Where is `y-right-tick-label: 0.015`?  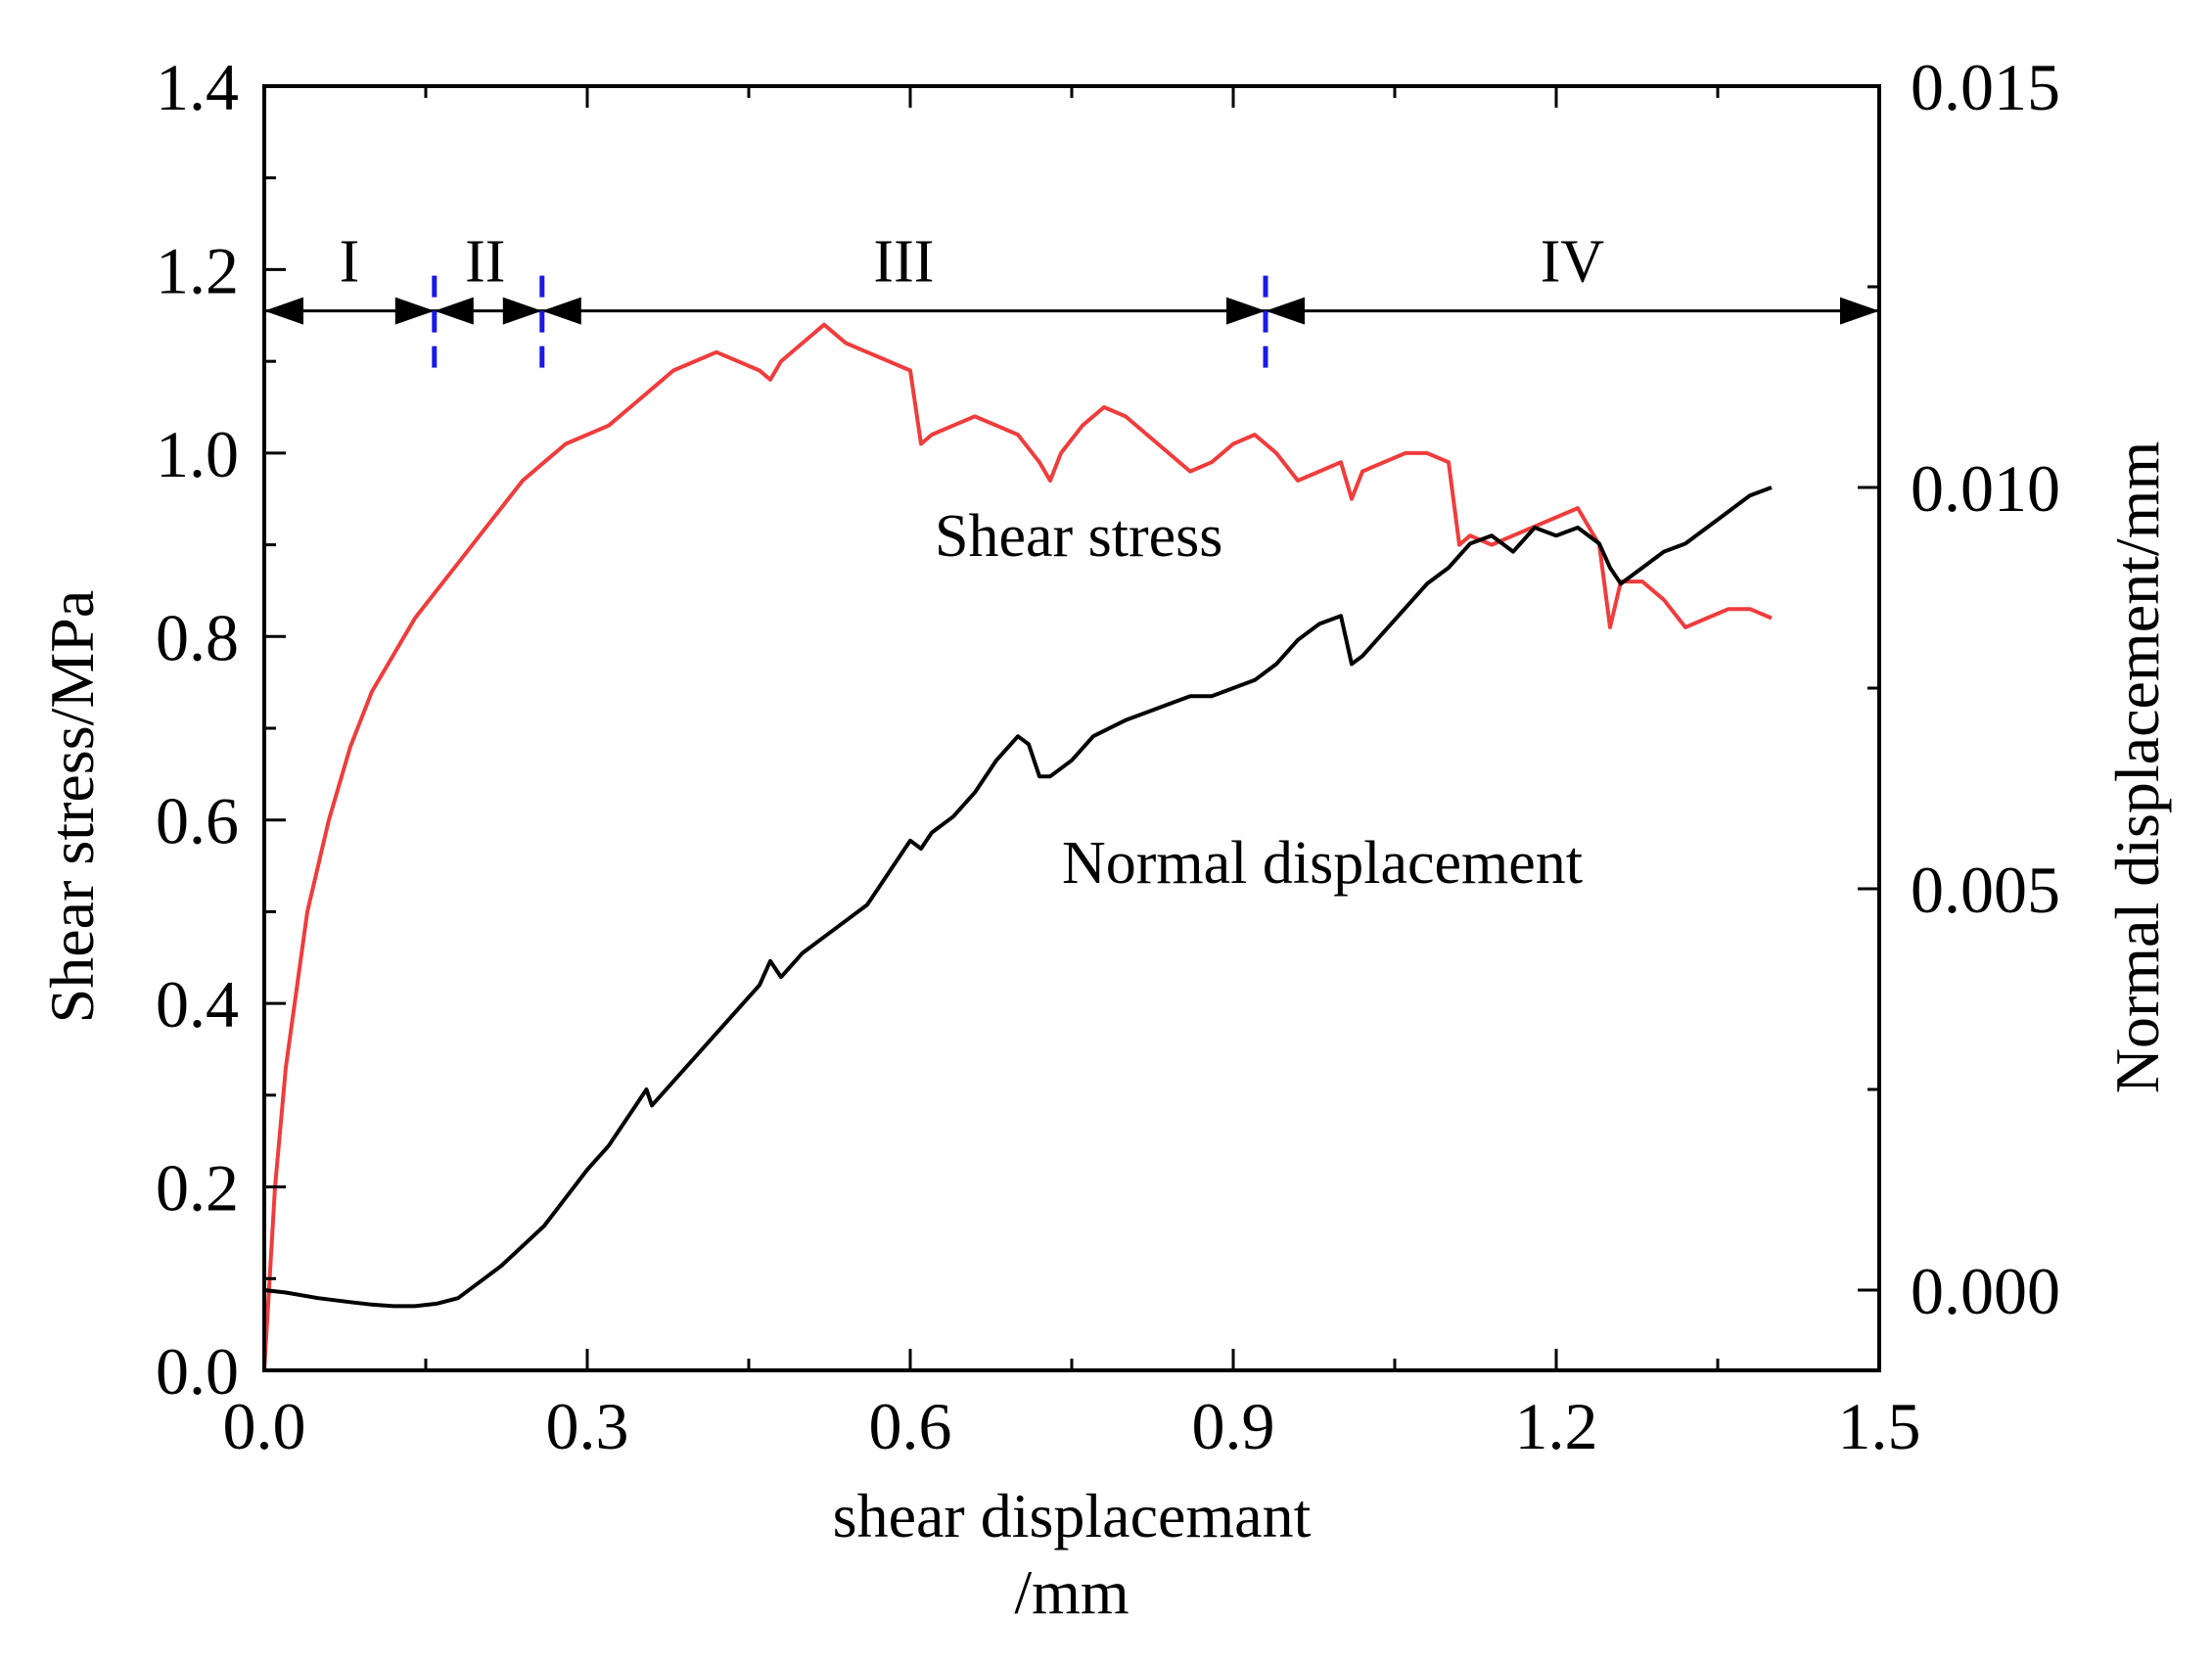 y-right-tick-label: 0.015 is located at coordinates (1985, 87).